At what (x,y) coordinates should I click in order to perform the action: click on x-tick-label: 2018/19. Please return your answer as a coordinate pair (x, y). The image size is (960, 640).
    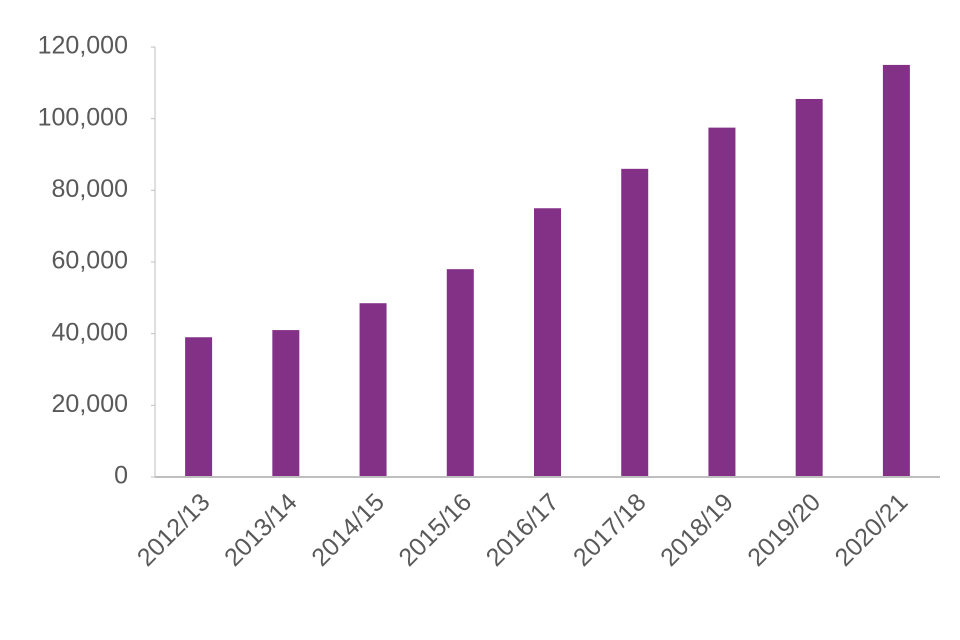
    Looking at the image, I should click on (697, 530).